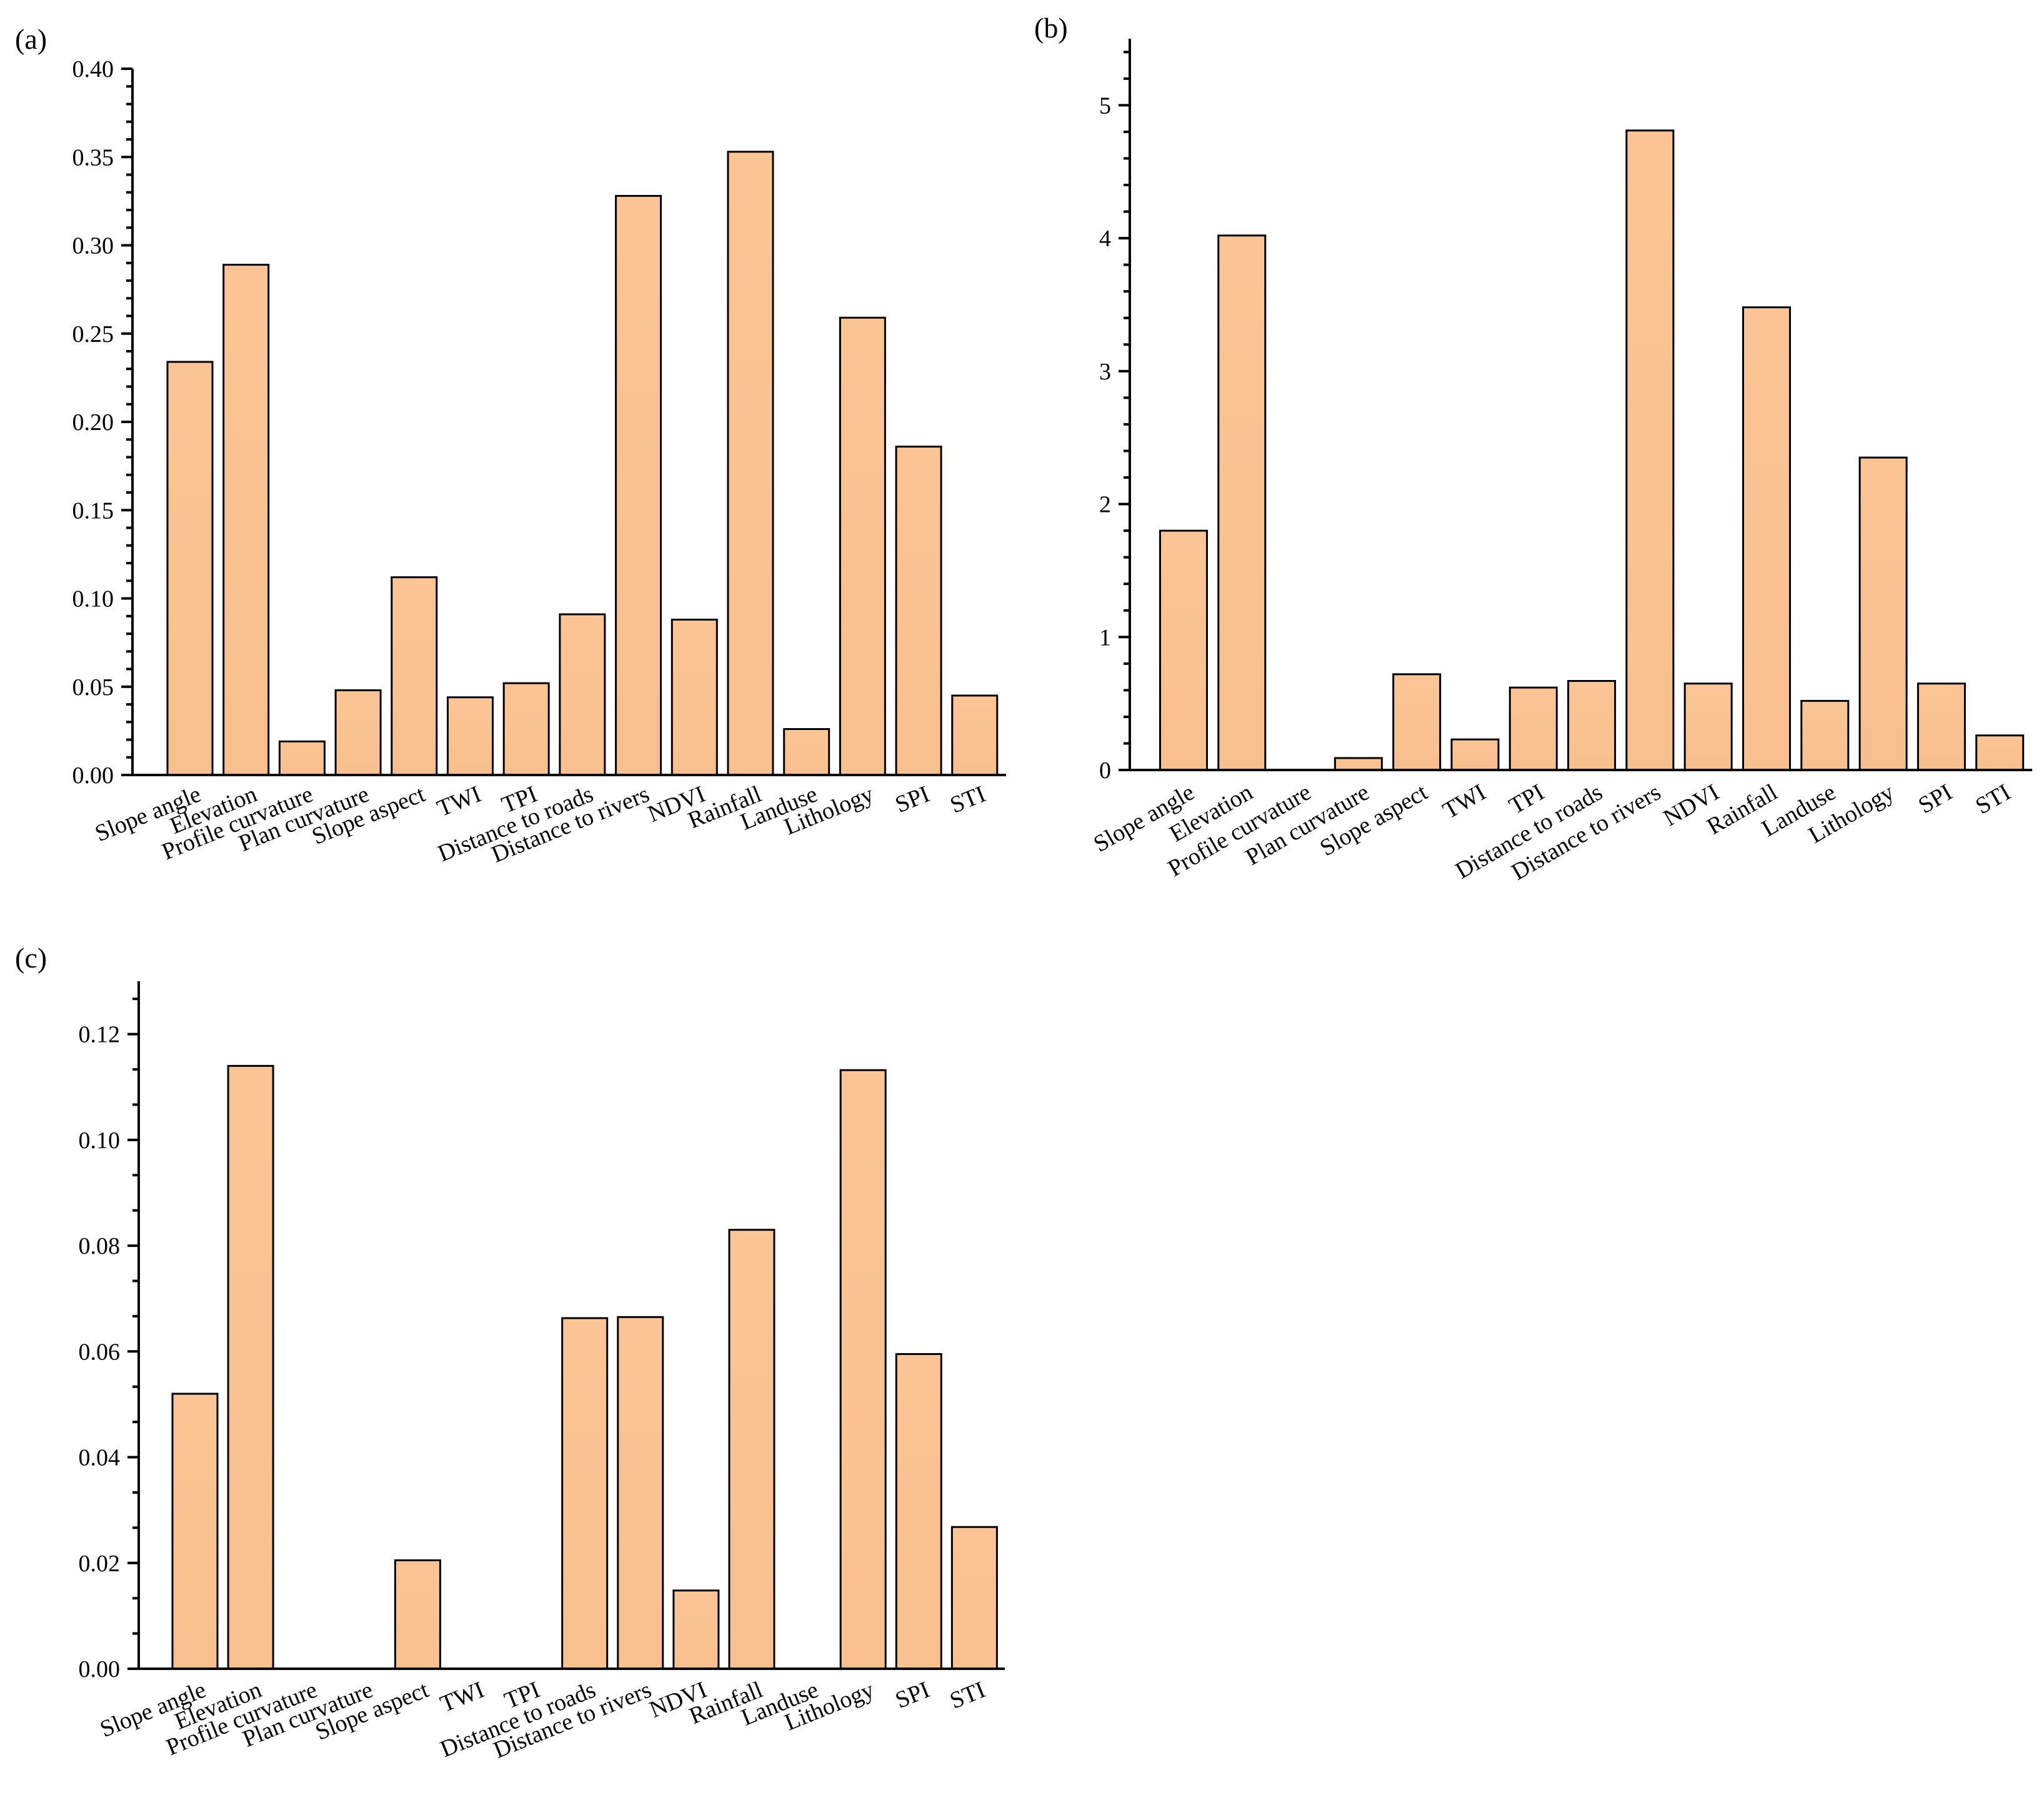 This screenshot has height=1820, width=2044. Describe the element at coordinates (93, 69) in the screenshot. I see `y-tick-label: 0.40` at that location.